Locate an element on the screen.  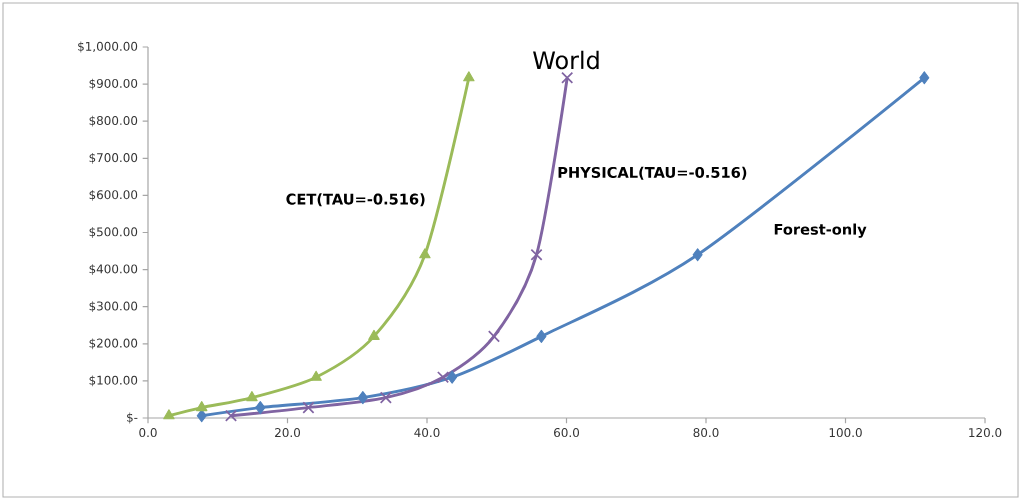
x-tick-label: 0.0 is located at coordinates (148, 433).